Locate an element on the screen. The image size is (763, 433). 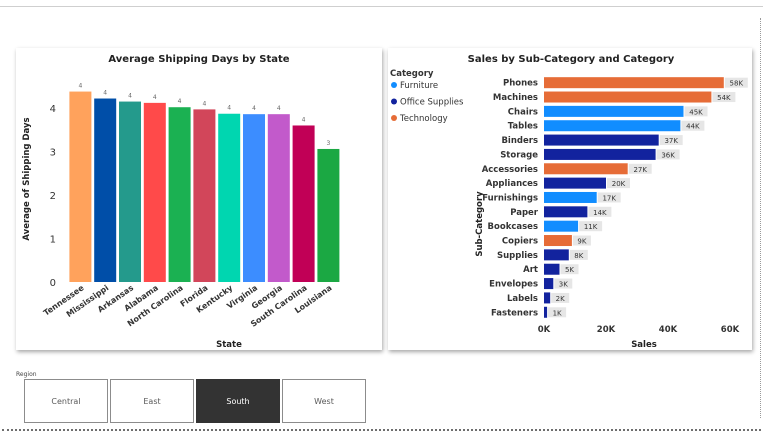
y-tick-label: Copiers is located at coordinates (520, 242).